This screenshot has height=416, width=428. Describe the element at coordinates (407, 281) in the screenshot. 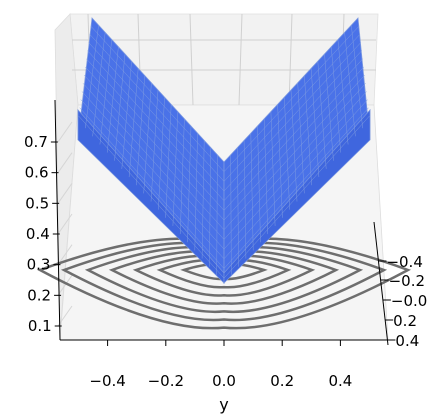

I see `depth-tick-label: −0.2` at that location.